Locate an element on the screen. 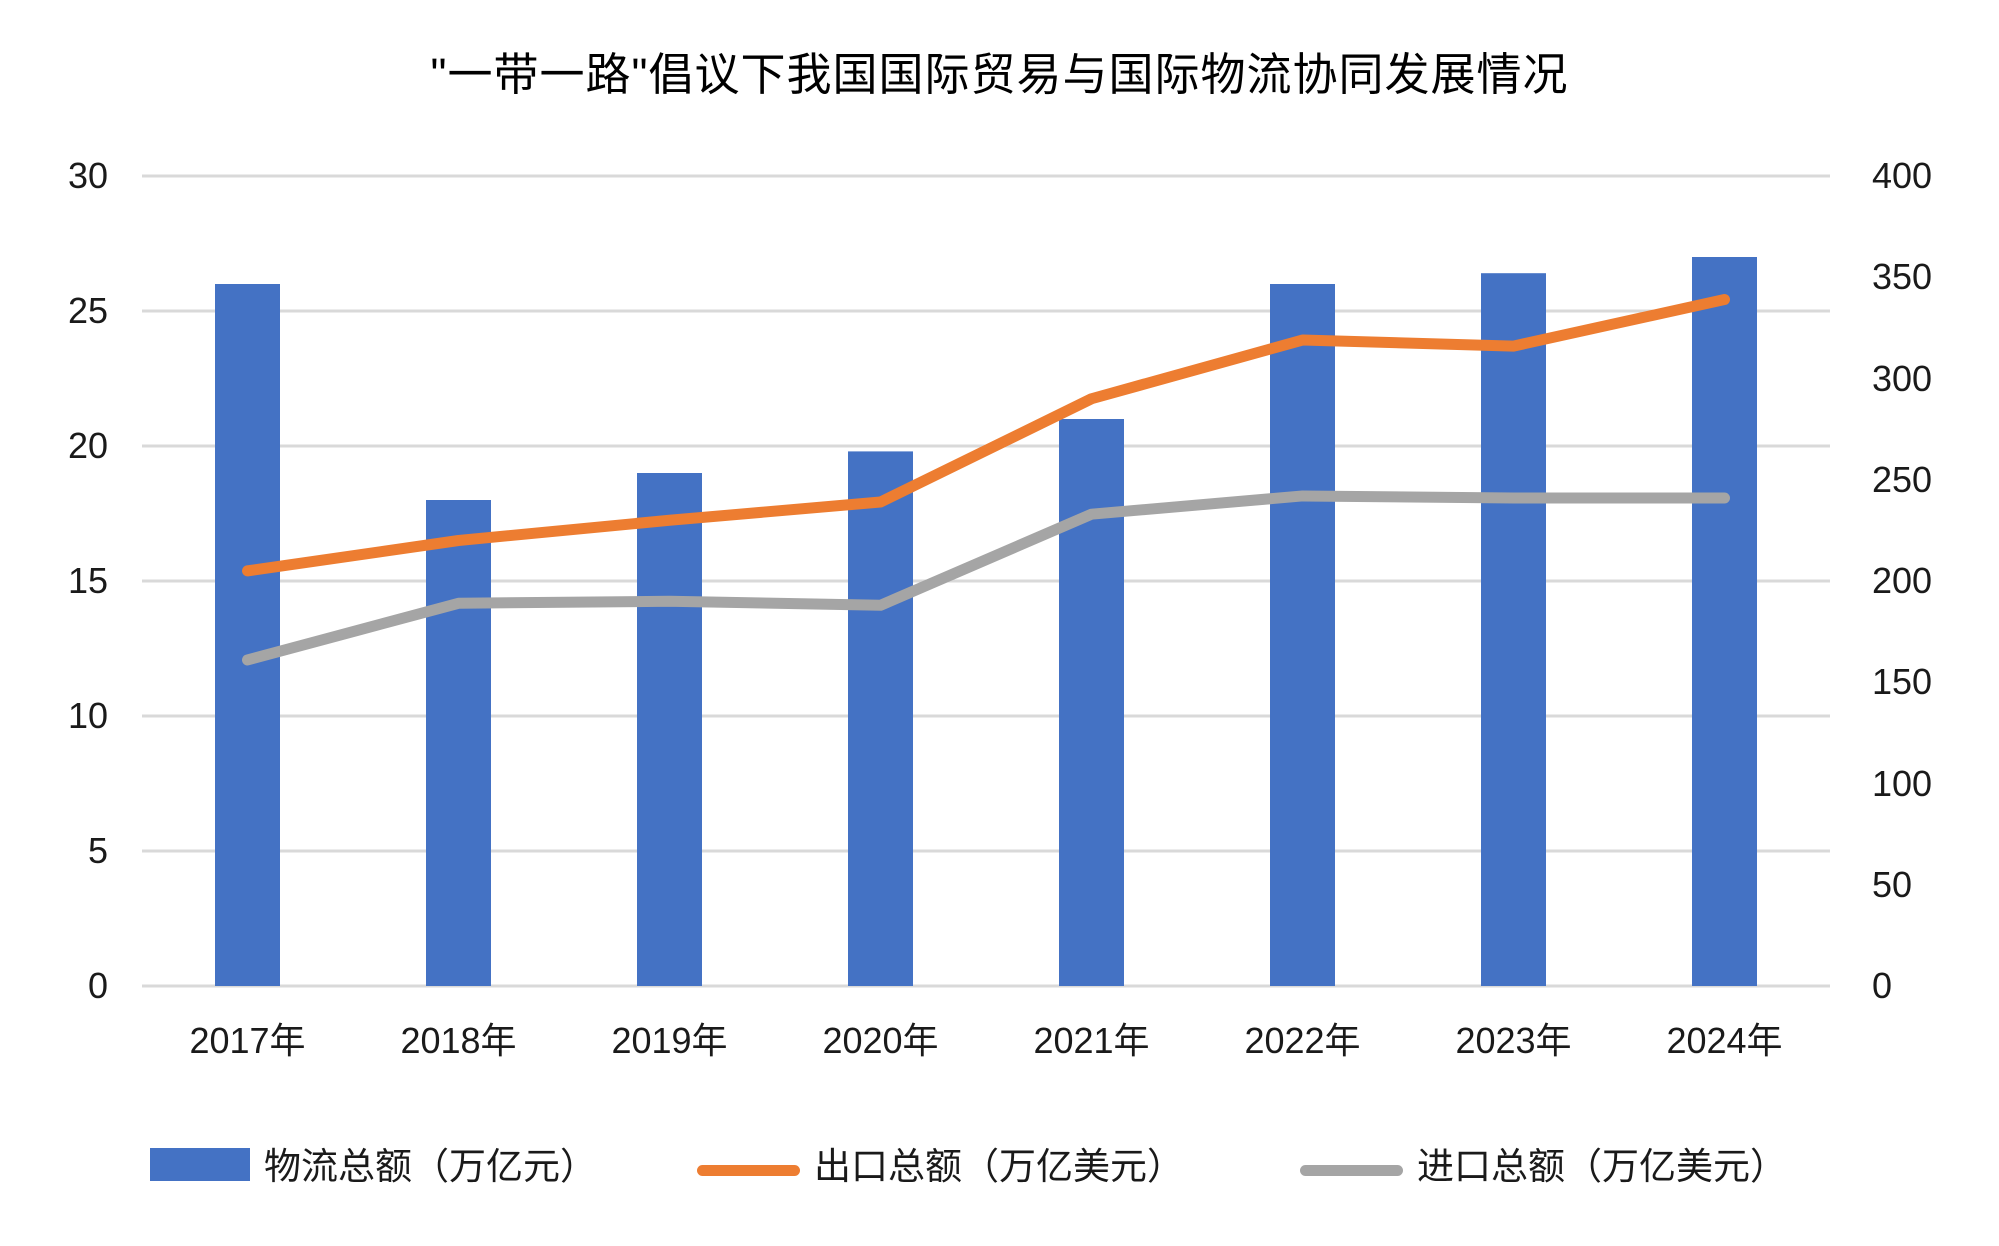  right-axis-tick-150: 150 is located at coordinates (1902, 682).